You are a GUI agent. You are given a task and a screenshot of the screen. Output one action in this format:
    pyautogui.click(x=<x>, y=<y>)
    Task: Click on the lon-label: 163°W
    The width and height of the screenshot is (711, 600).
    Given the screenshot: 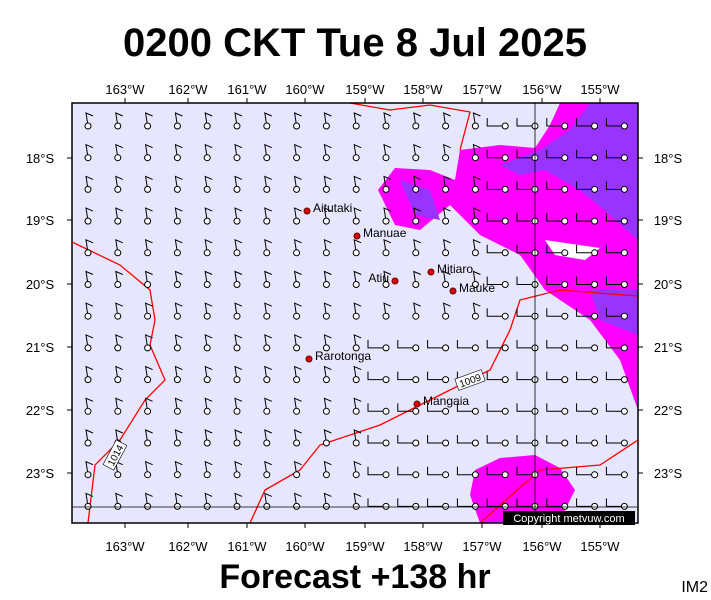 What is the action you would take?
    pyautogui.click(x=125, y=89)
    